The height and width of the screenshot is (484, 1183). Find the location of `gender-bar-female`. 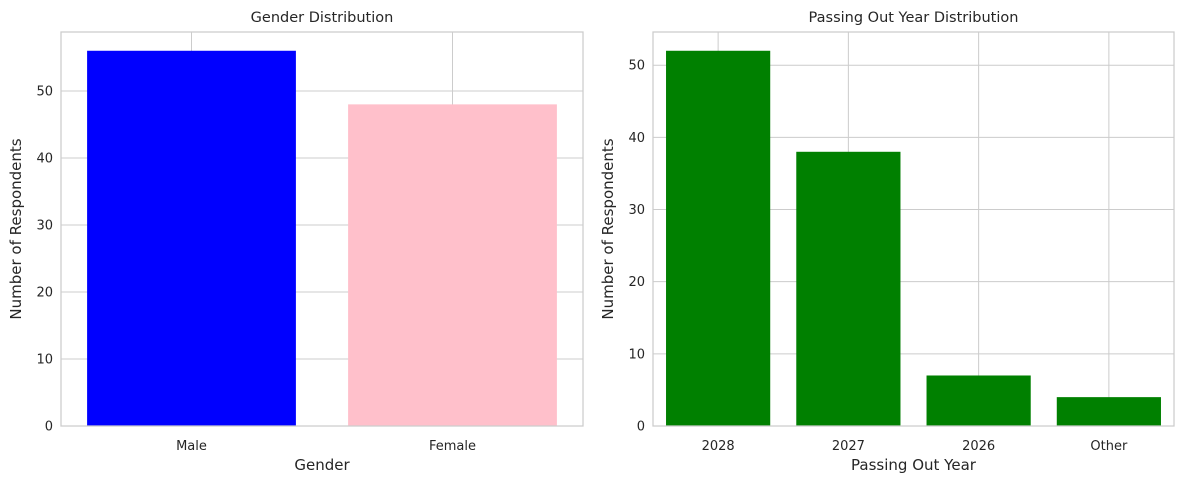

gender-bar-female is located at coordinates (452, 265).